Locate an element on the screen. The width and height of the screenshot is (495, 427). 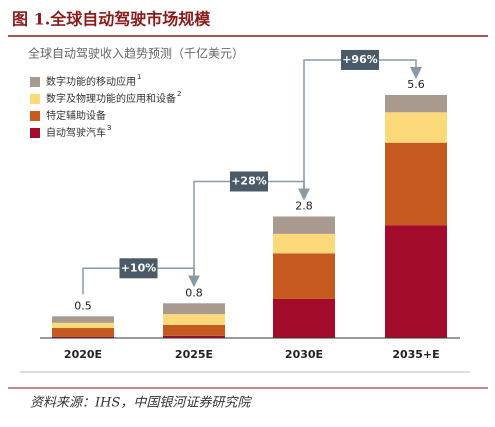
chart-title: 图 1.全球自动驾驶市场规模 is located at coordinates (111, 19).